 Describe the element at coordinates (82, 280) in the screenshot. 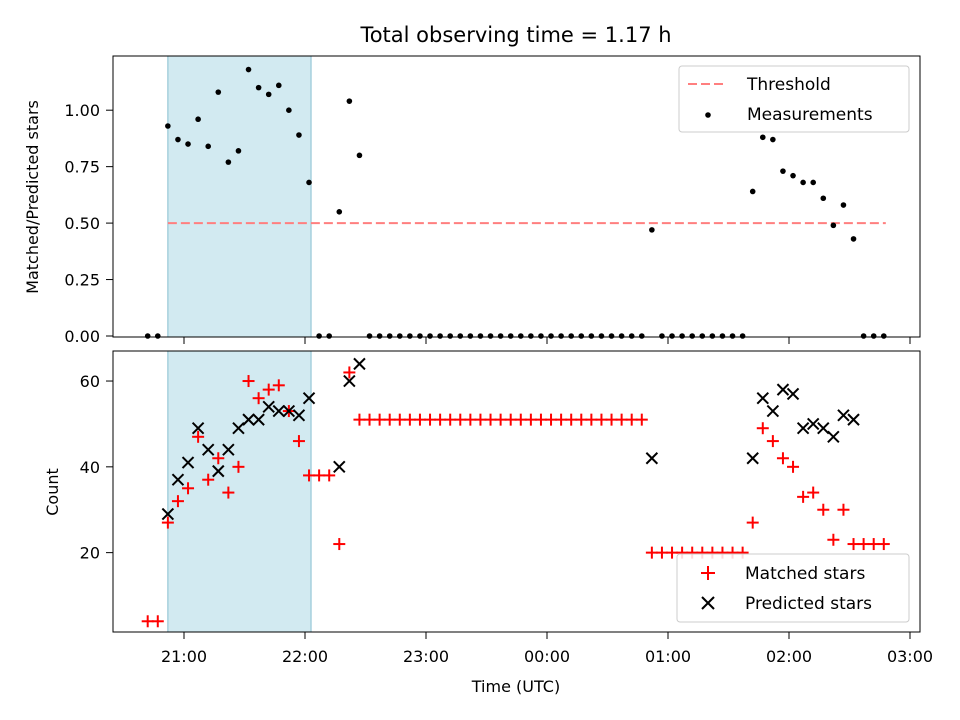

I see `y-tick-label: 0.25` at that location.